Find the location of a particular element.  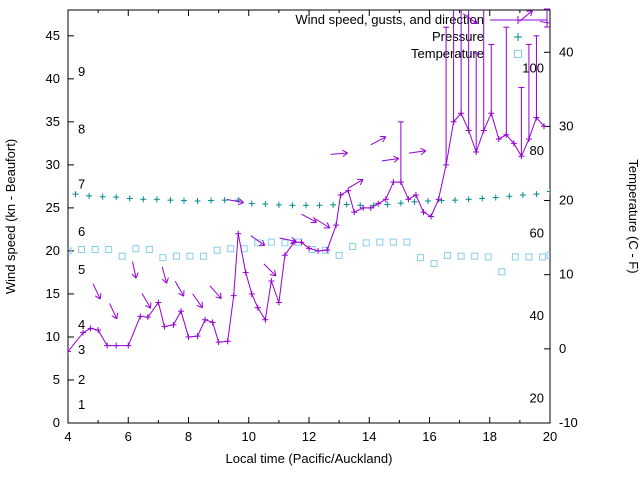

beaufort-label: 6 is located at coordinates (81, 231).